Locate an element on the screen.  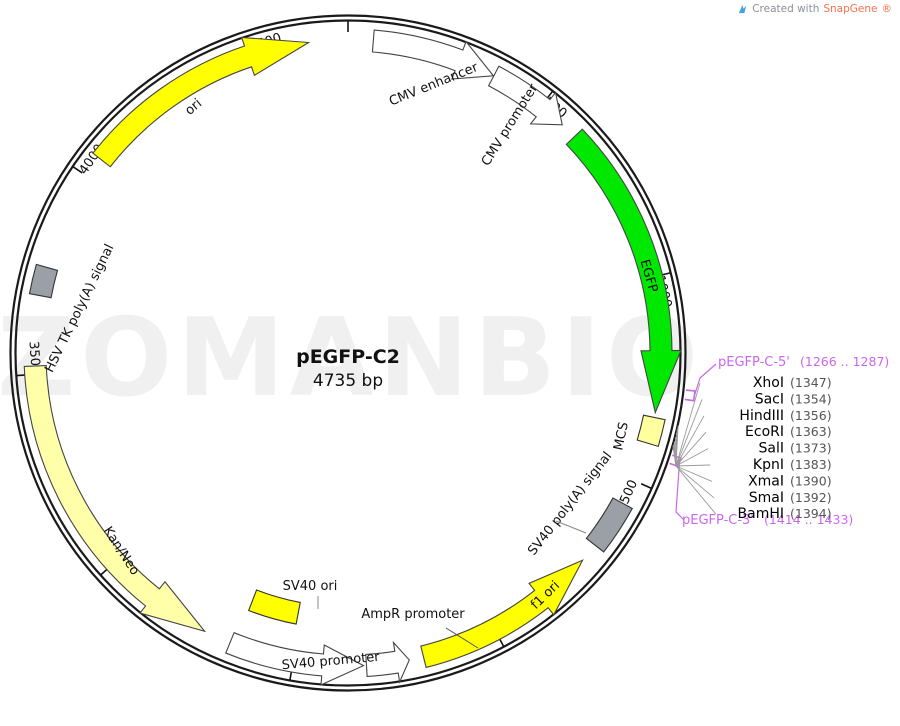
enzyme-site-label: KpnI (1383) is located at coordinates (792, 465).